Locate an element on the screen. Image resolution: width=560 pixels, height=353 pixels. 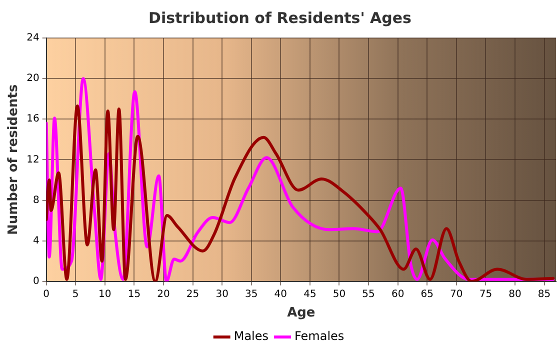
x-tick-label: 40 is located at coordinates (281, 294).